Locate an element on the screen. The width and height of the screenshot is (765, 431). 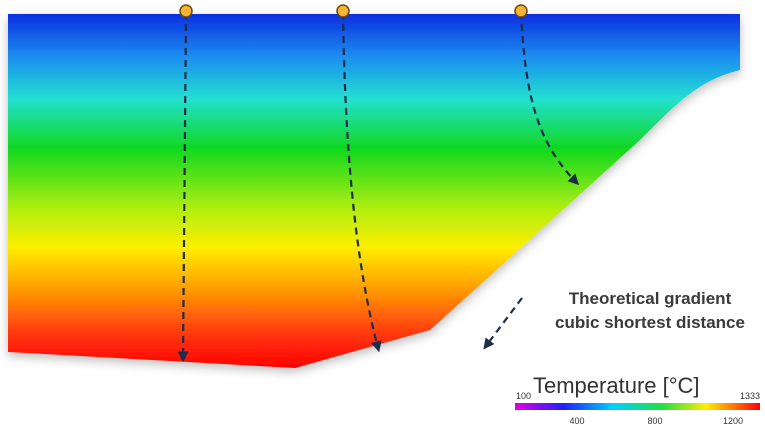
annotation-arrow is located at coordinates (503, 323).